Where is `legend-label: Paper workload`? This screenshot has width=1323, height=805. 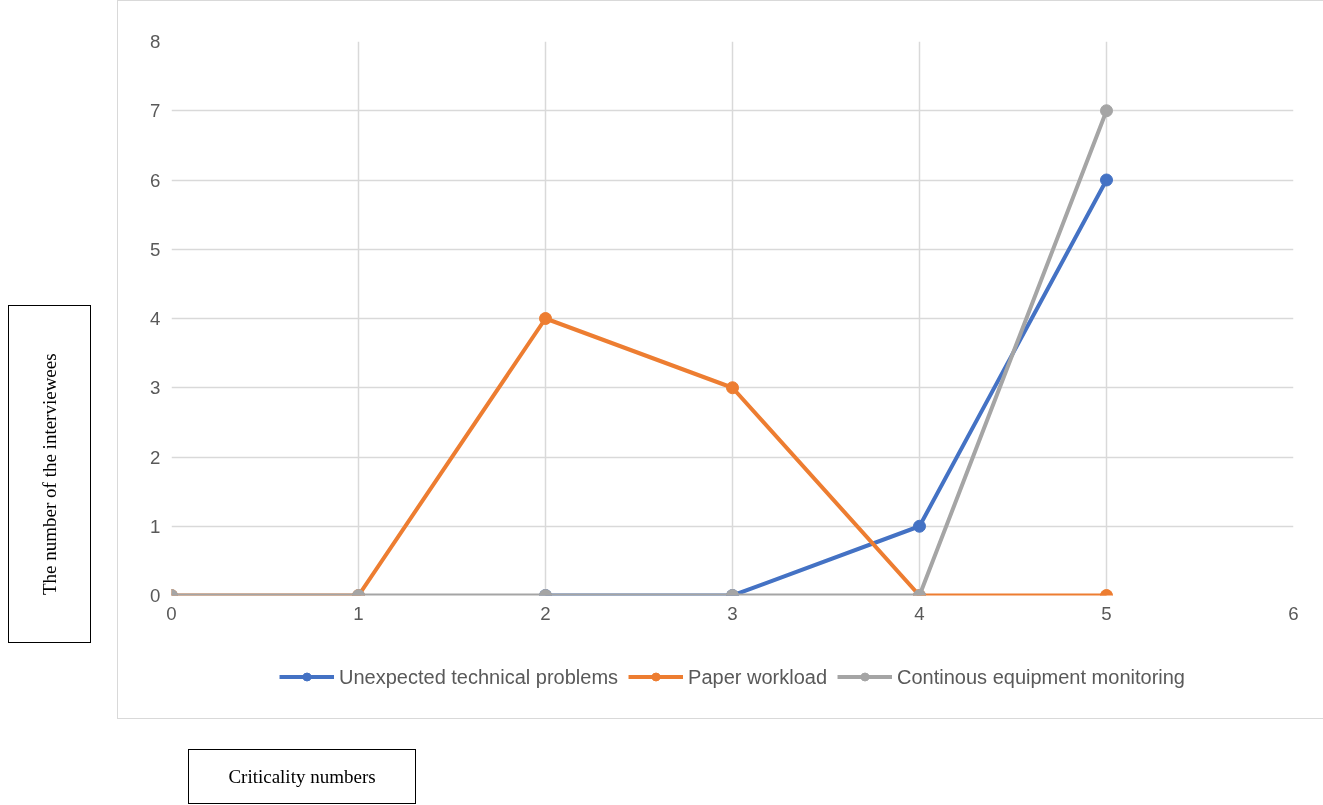 legend-label: Paper workload is located at coordinates (758, 676).